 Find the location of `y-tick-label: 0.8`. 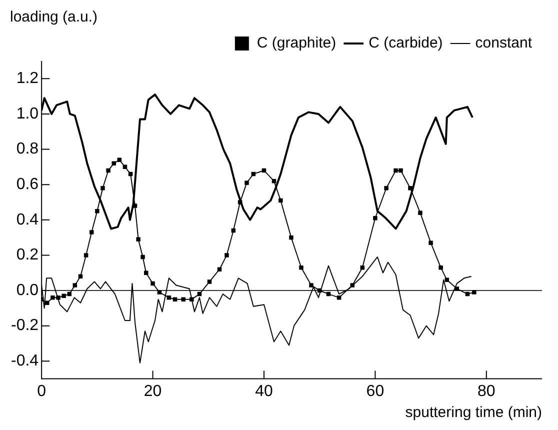

y-tick-label: 0.8 is located at coordinates (27, 149).